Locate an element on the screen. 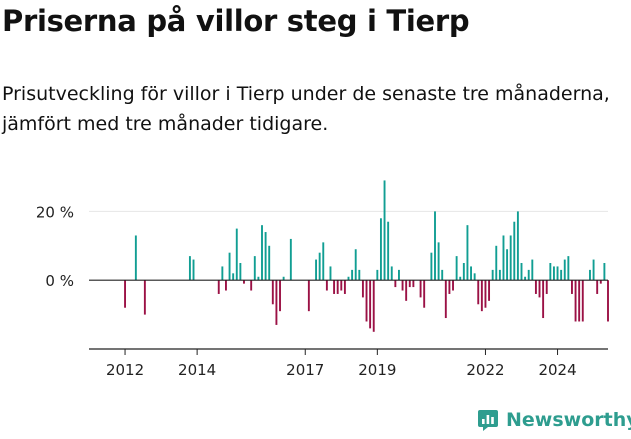  x-tick-label: 2017 is located at coordinates (305, 370).